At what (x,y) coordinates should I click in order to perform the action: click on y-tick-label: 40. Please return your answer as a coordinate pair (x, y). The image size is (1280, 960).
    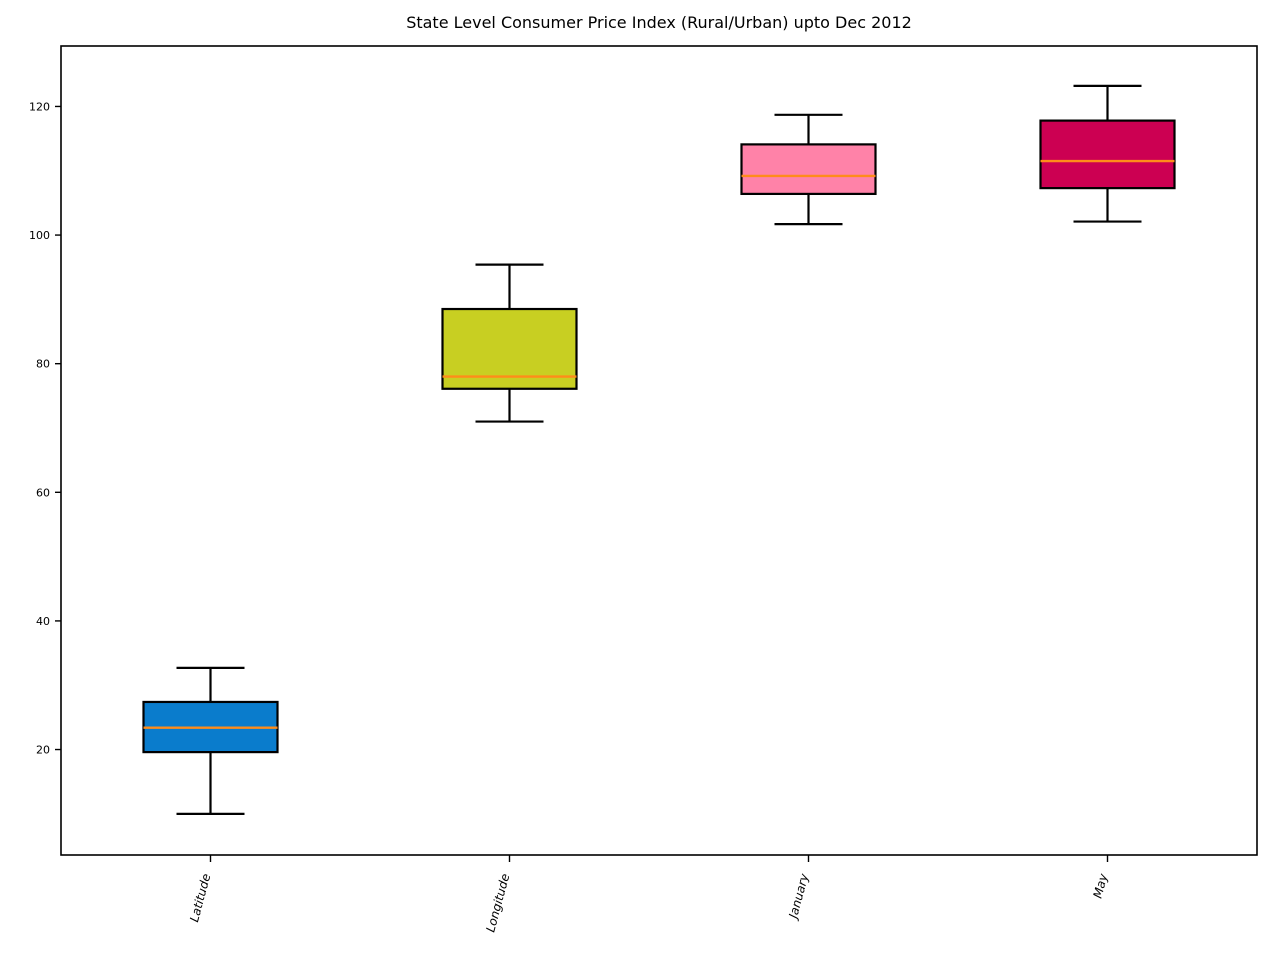
    Looking at the image, I should click on (43, 621).